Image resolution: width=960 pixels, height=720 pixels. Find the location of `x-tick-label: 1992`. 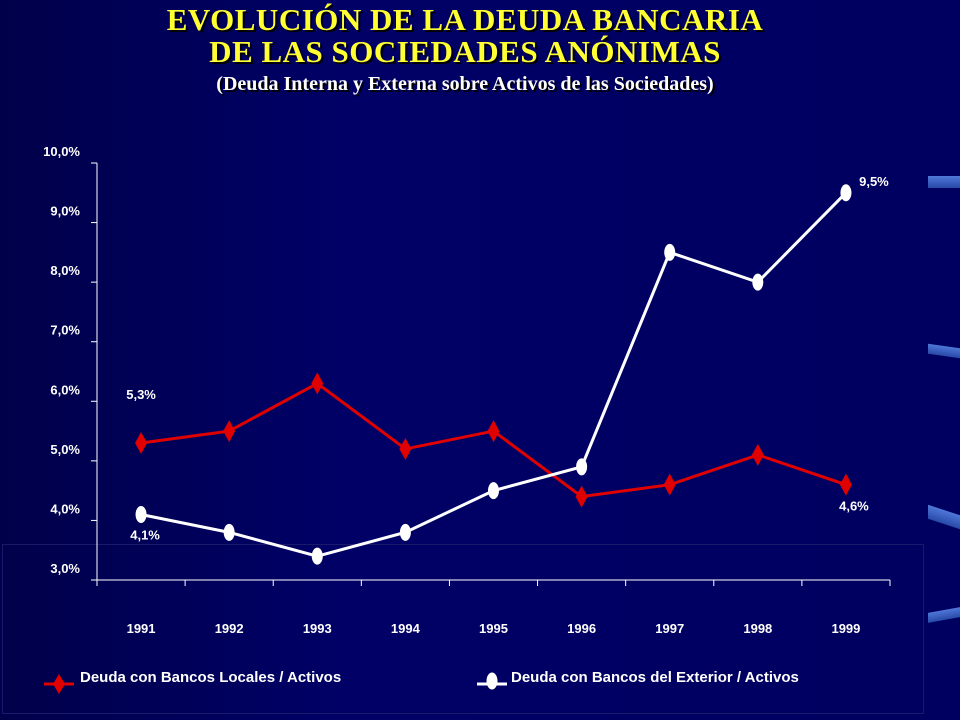

x-tick-label: 1992 is located at coordinates (229, 628).